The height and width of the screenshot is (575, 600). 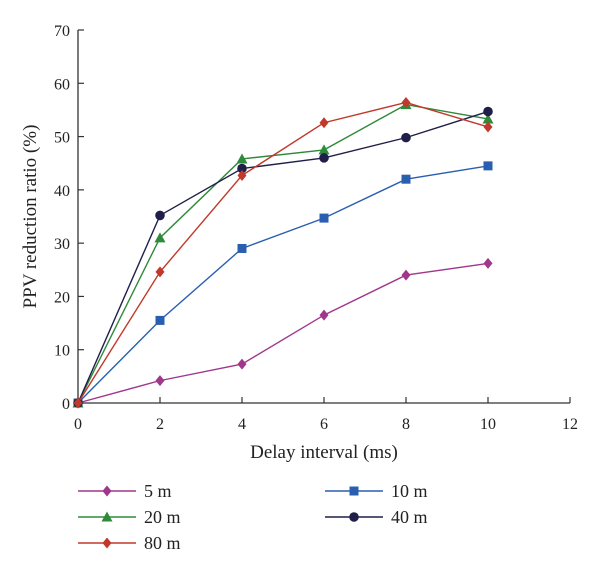 What do you see at coordinates (62, 138) in the screenshot?
I see `y-tick-label: 50` at bounding box center [62, 138].